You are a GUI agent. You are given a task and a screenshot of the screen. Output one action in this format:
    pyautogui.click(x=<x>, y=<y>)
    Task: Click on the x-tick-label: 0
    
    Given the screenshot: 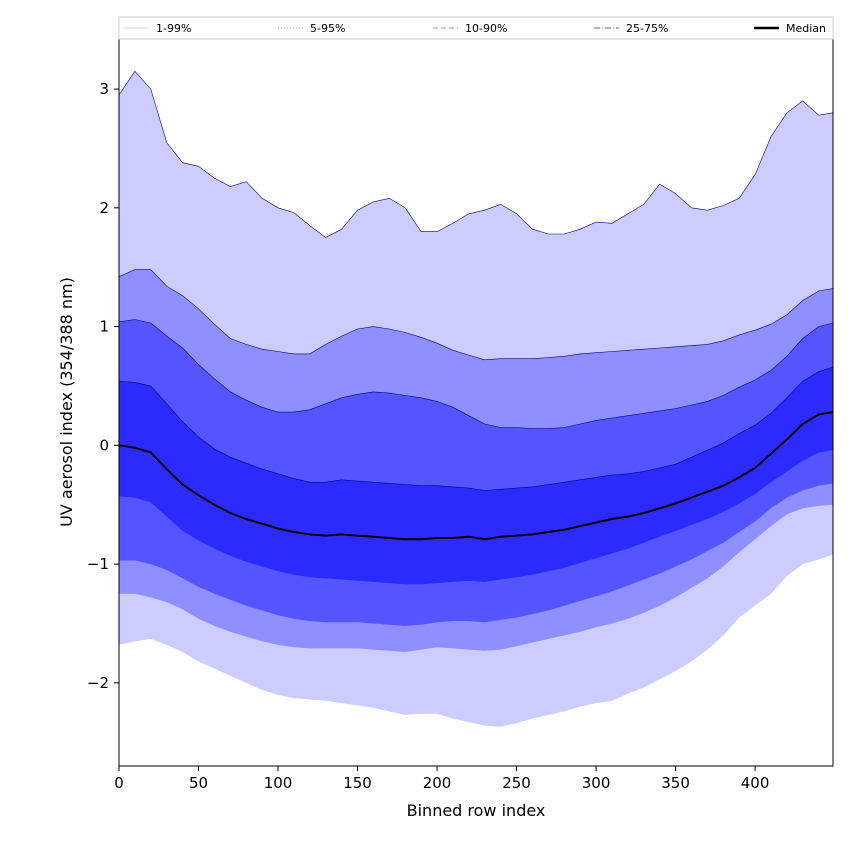 What is the action you would take?
    pyautogui.click(x=119, y=783)
    